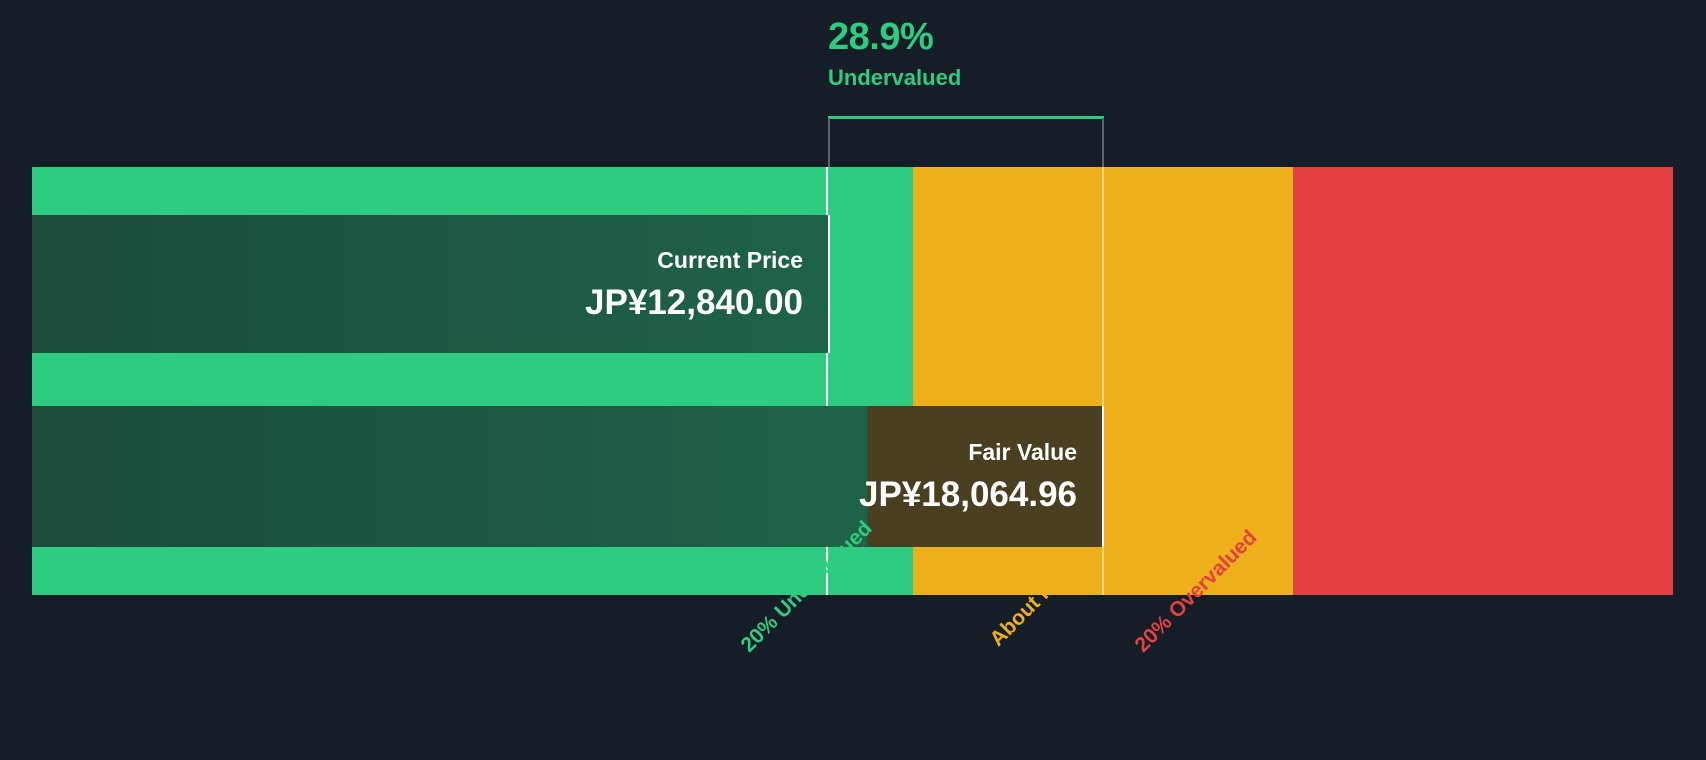 This screenshot has width=1706, height=760. I want to click on undervalued-verdict: Undervalued, so click(895, 77).